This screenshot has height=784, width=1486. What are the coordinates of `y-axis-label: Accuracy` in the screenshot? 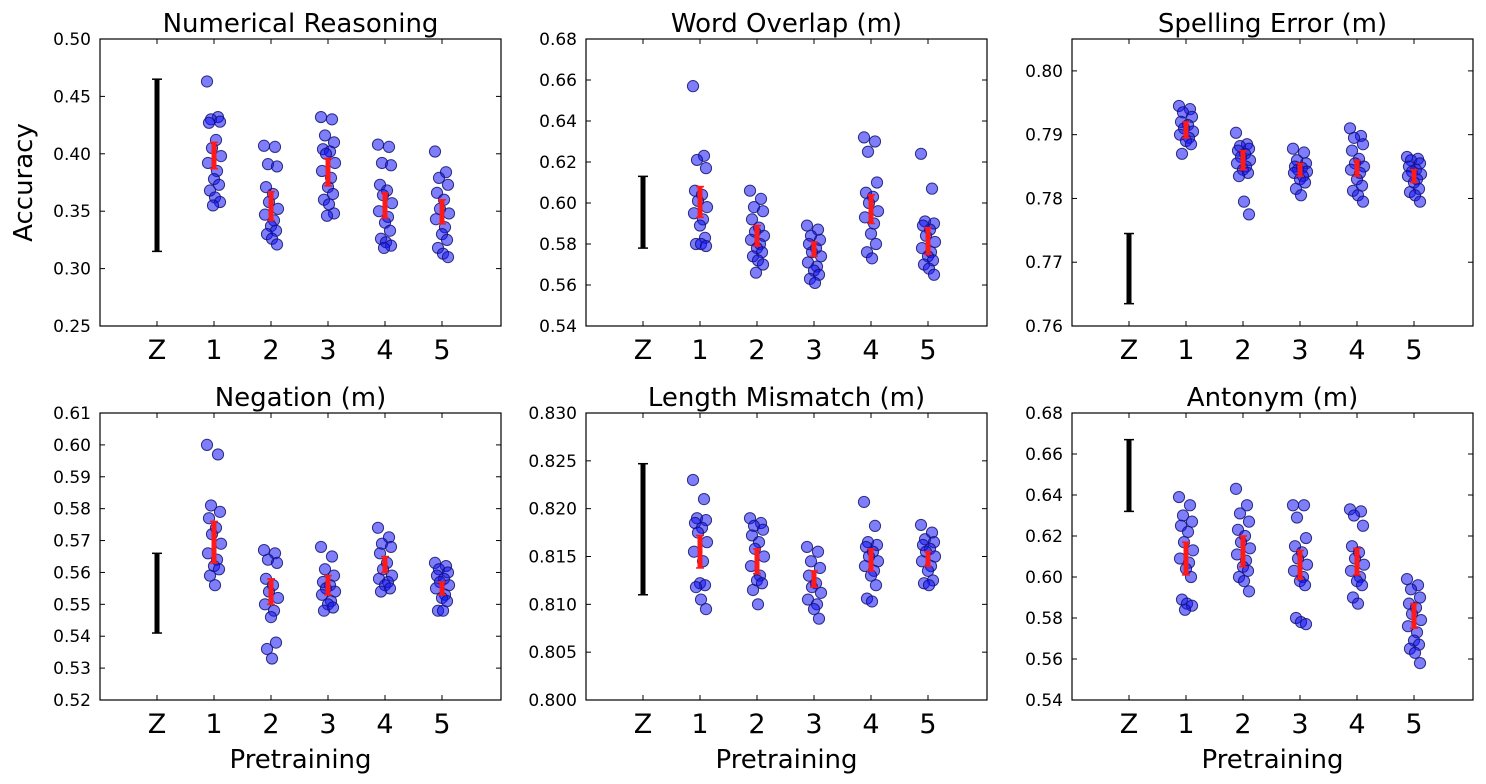 It's located at (24, 182).